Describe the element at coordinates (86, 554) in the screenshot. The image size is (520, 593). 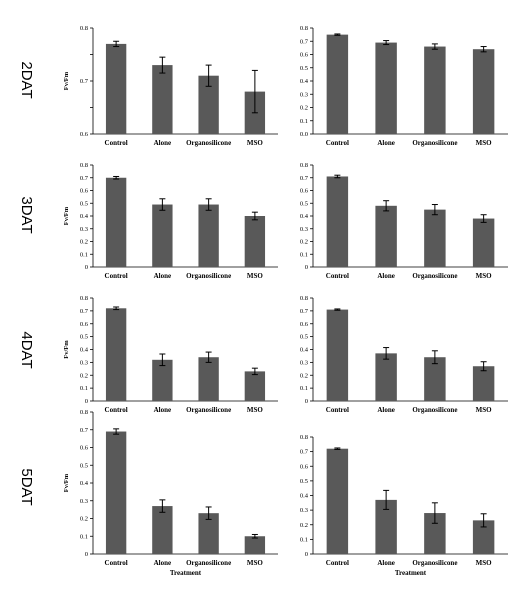
I see `y-tick-label: 0` at that location.